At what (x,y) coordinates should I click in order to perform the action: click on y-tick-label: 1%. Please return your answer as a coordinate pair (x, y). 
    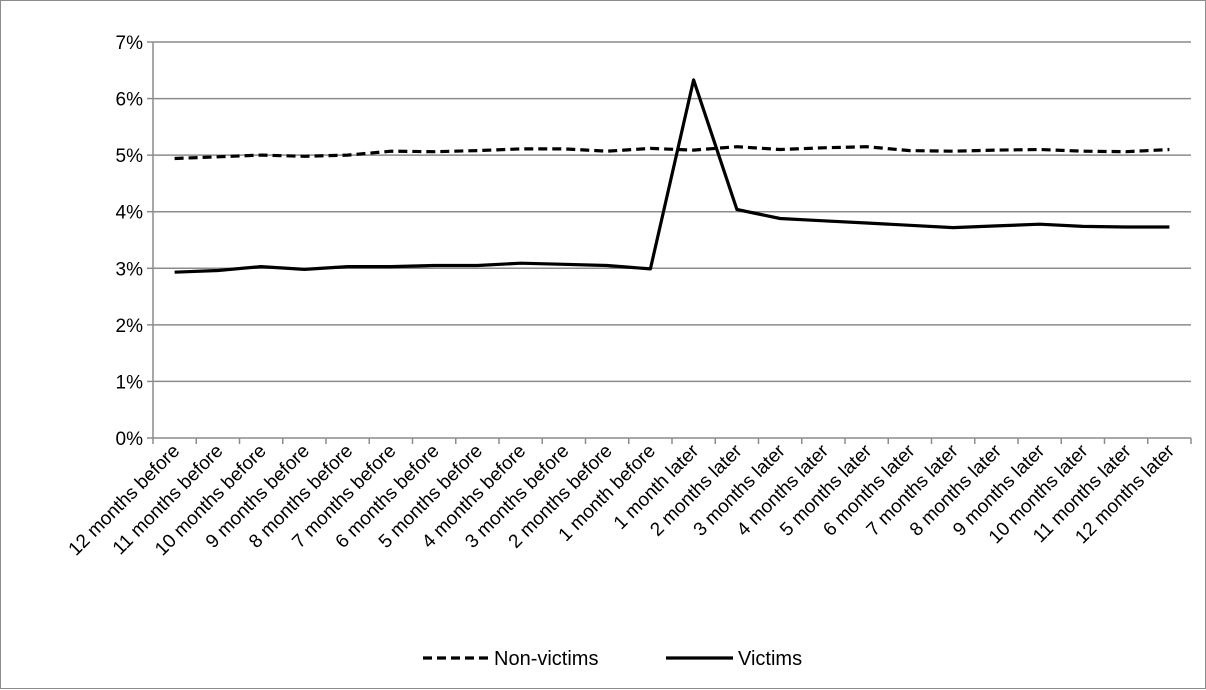
    Looking at the image, I should click on (130, 382).